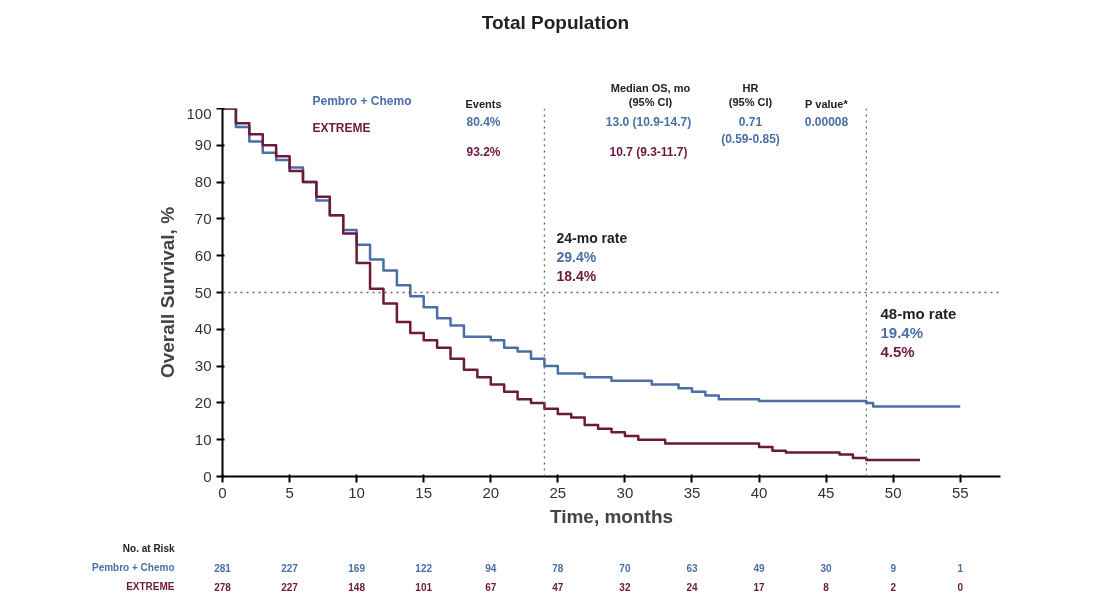 The height and width of the screenshot is (600, 1116). Describe the element at coordinates (826, 492) in the screenshot. I see `x-tick-label: 45` at that location.